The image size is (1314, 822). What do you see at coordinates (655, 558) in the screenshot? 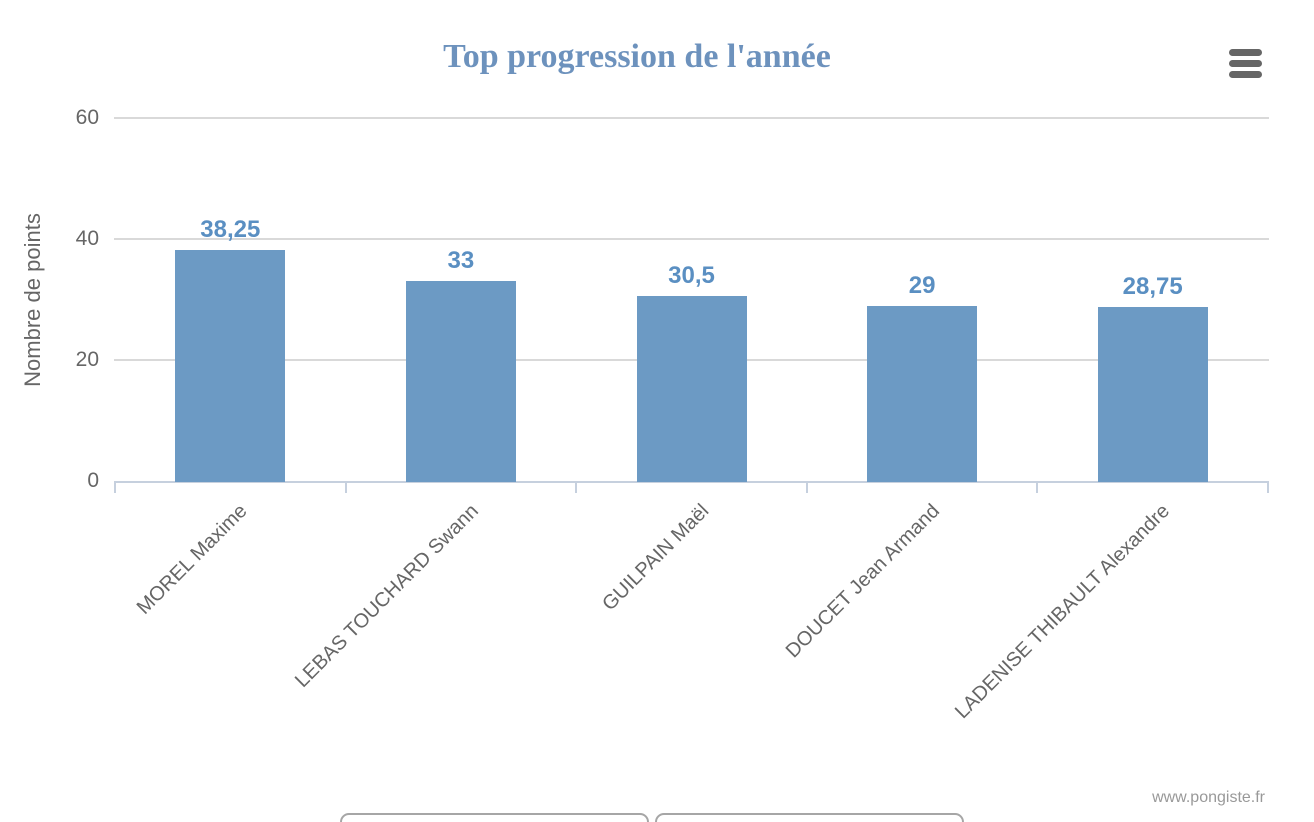
I see `xaxis-category-label: GUILPAIN Maël` at bounding box center [655, 558].